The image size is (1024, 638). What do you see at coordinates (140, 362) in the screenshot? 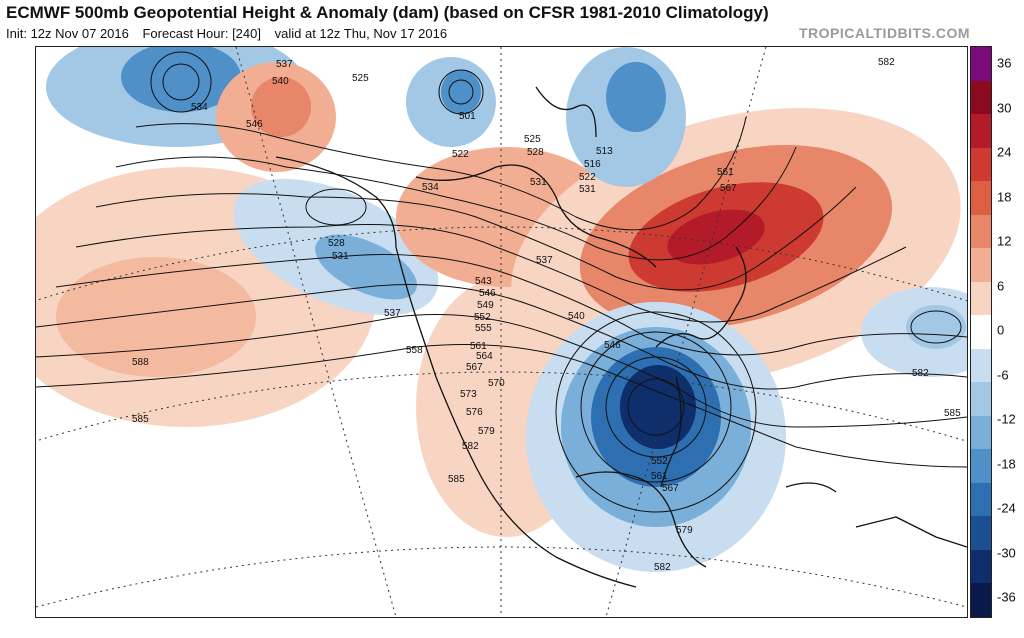
I see `contour-label: 588` at bounding box center [140, 362].